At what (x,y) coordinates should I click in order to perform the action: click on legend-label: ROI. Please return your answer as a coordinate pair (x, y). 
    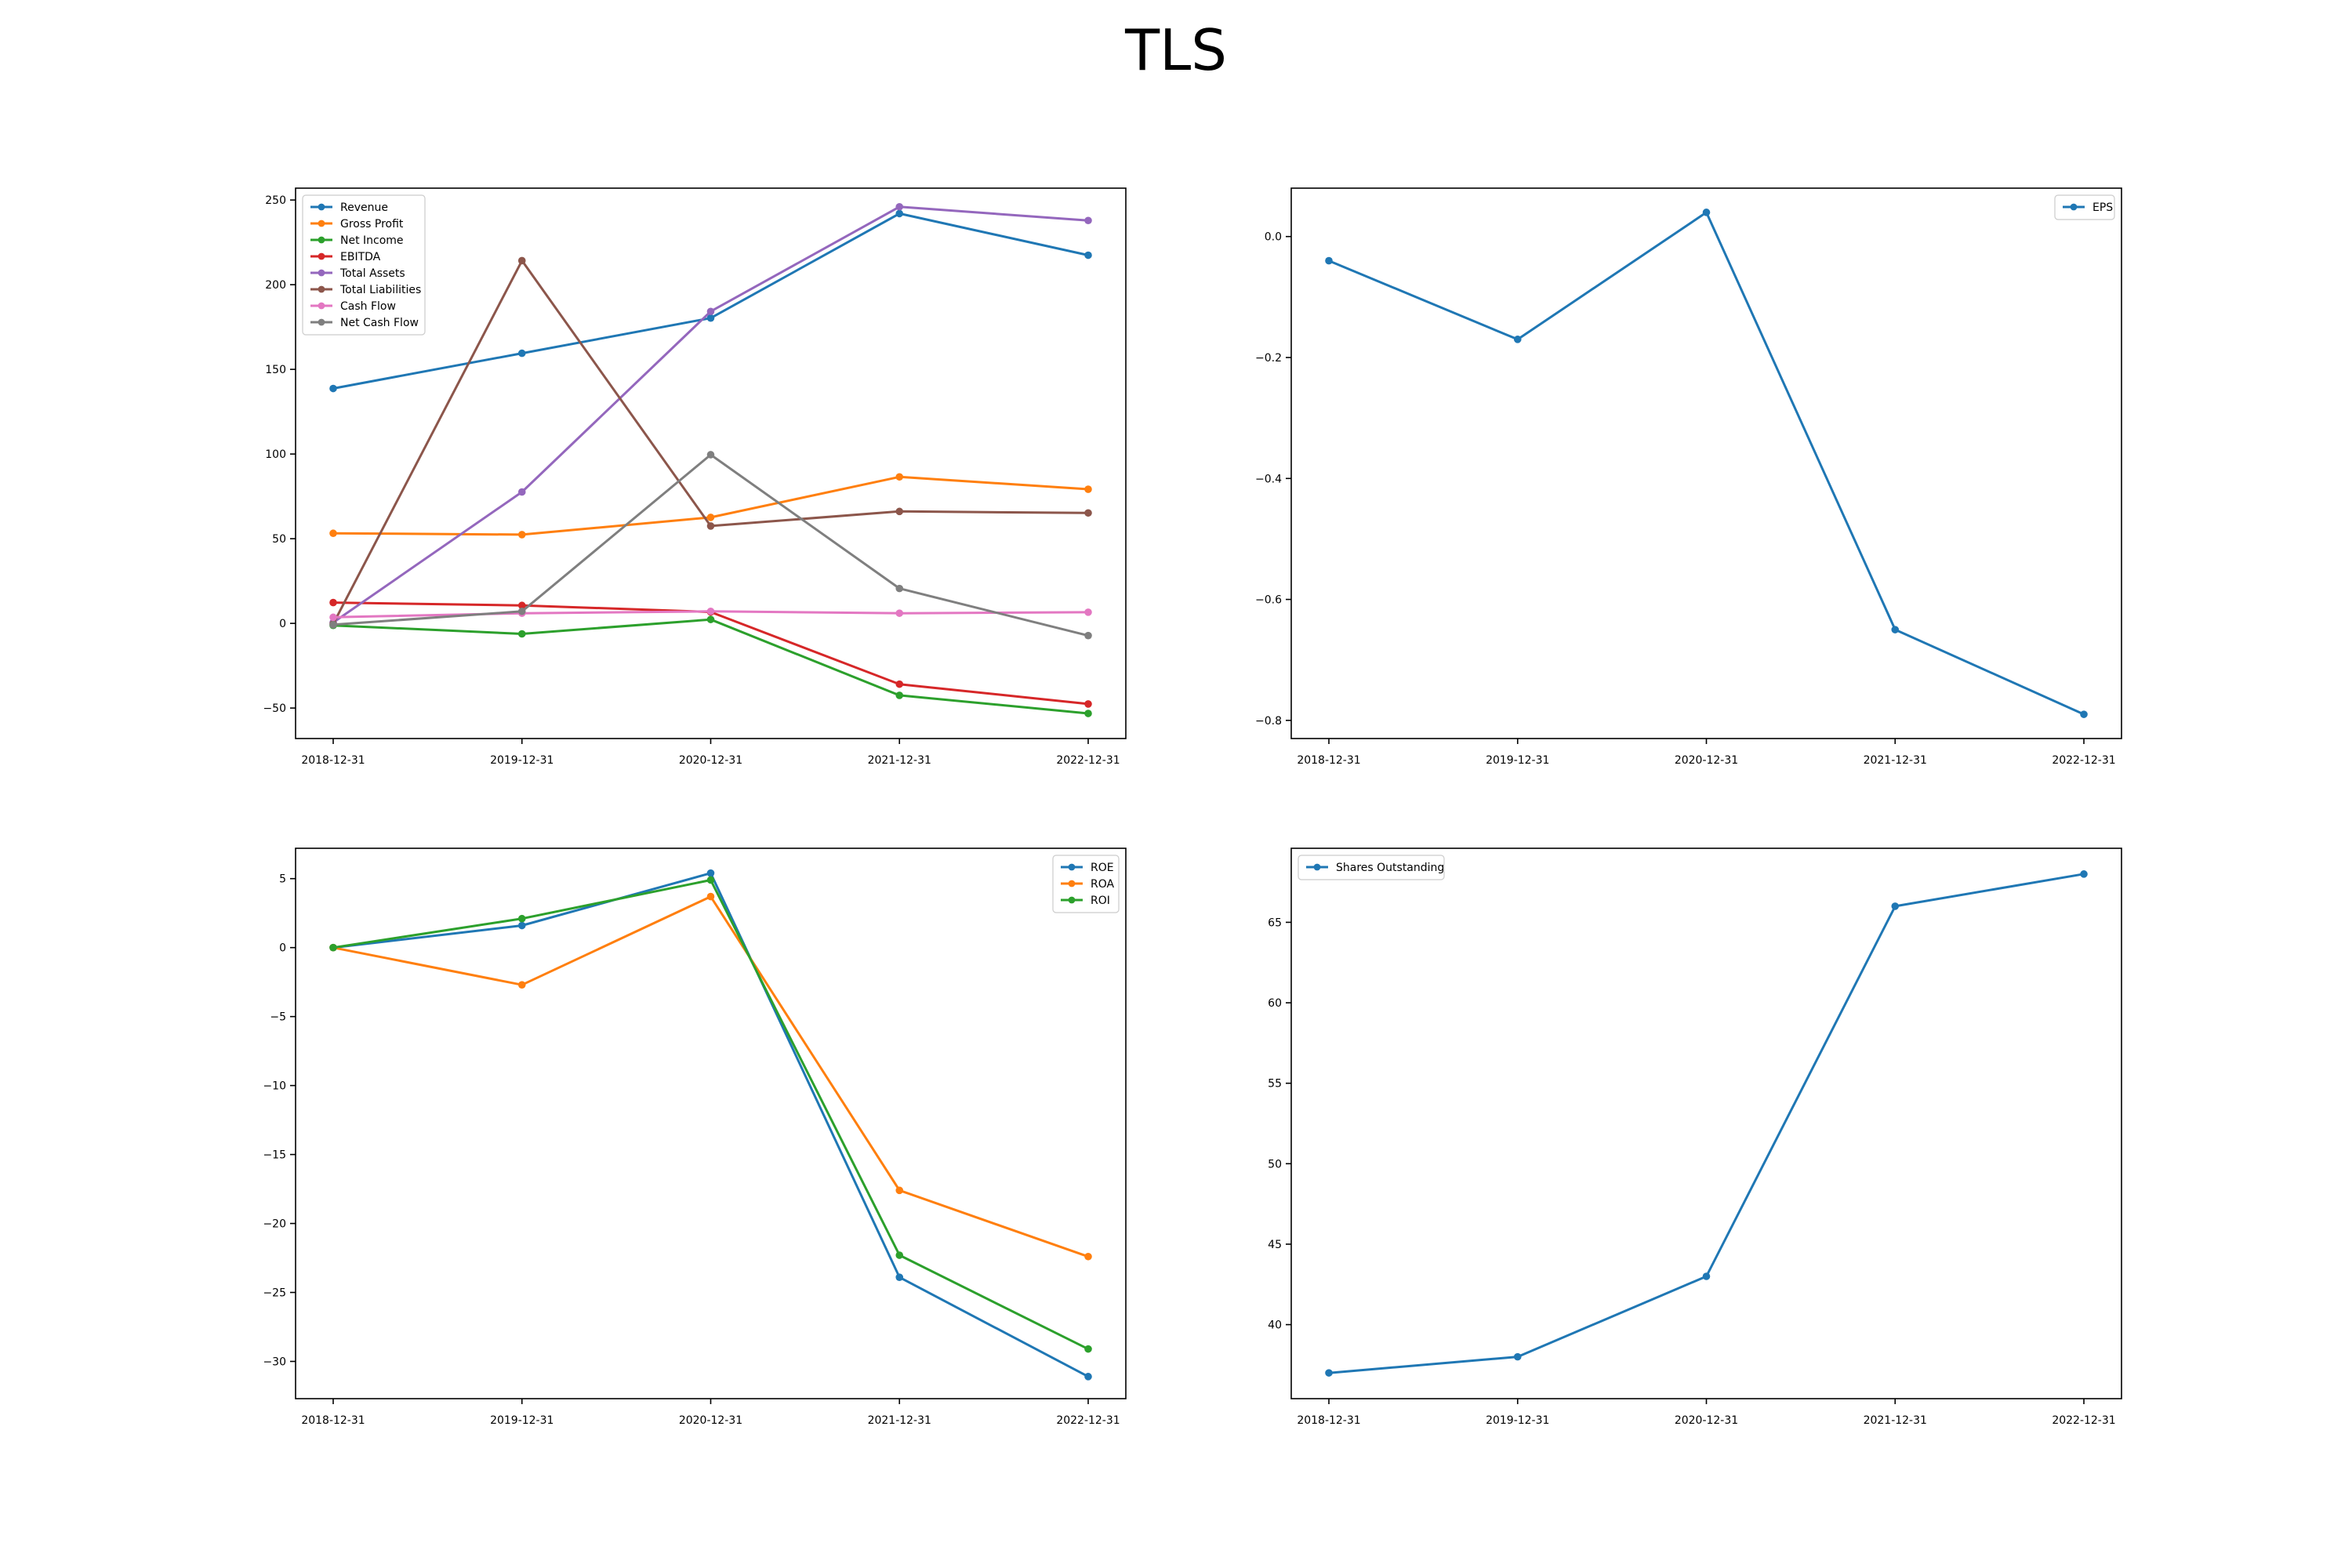
    Looking at the image, I should click on (1100, 901).